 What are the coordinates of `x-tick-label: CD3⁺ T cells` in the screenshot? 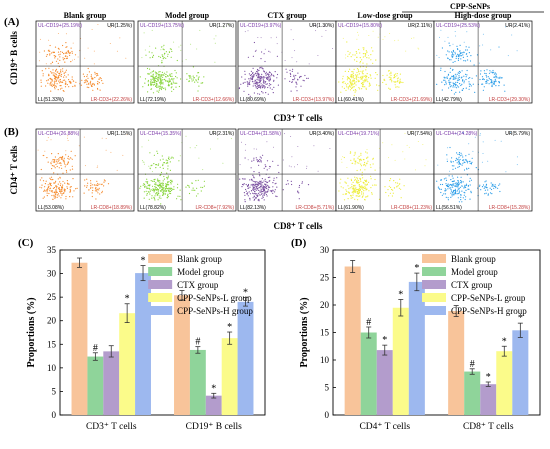 It's located at (111, 427).